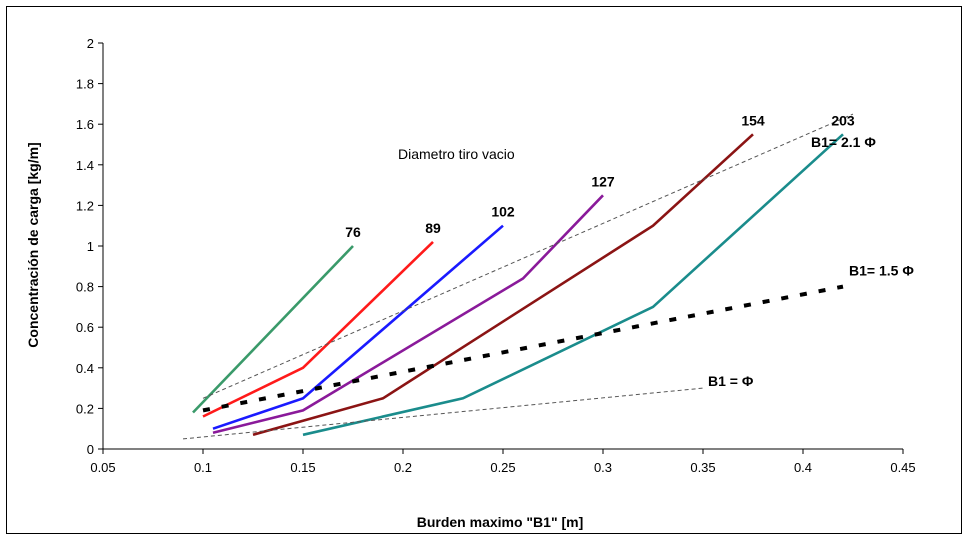 This screenshot has width=968, height=536. What do you see at coordinates (433, 228) in the screenshot?
I see `series-label: 89` at bounding box center [433, 228].